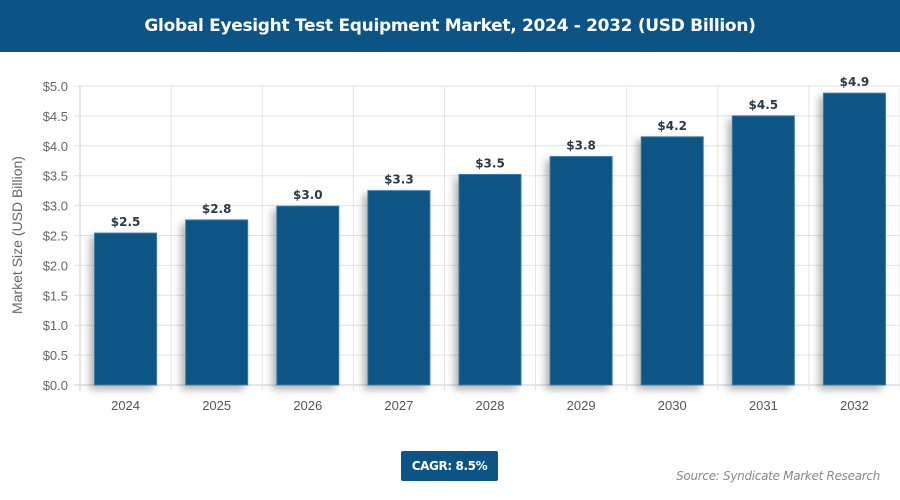 This screenshot has height=500, width=900. Describe the element at coordinates (672, 126) in the screenshot. I see `data-label: $4.2` at that location.